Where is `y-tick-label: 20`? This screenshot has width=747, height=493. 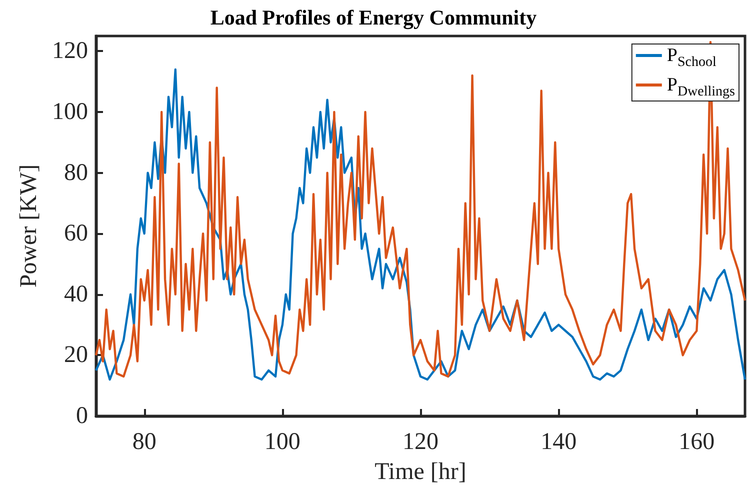
y-tick-label: 20 is located at coordinates (76, 355).